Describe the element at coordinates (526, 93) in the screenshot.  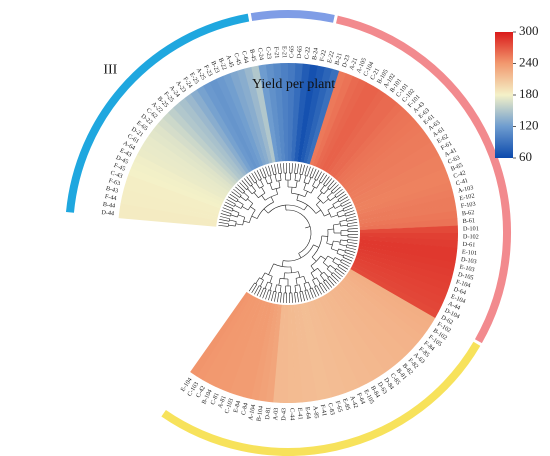
I see `colorbar-ticks: 300 240 180 120 60` at that location.